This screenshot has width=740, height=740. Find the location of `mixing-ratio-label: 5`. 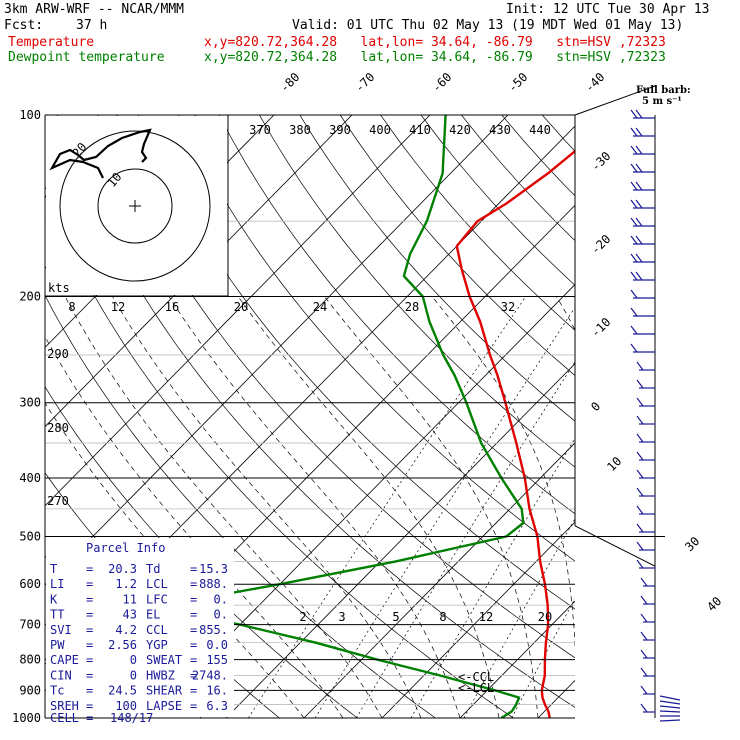

mixing-ratio-label: 5 is located at coordinates (395, 617).